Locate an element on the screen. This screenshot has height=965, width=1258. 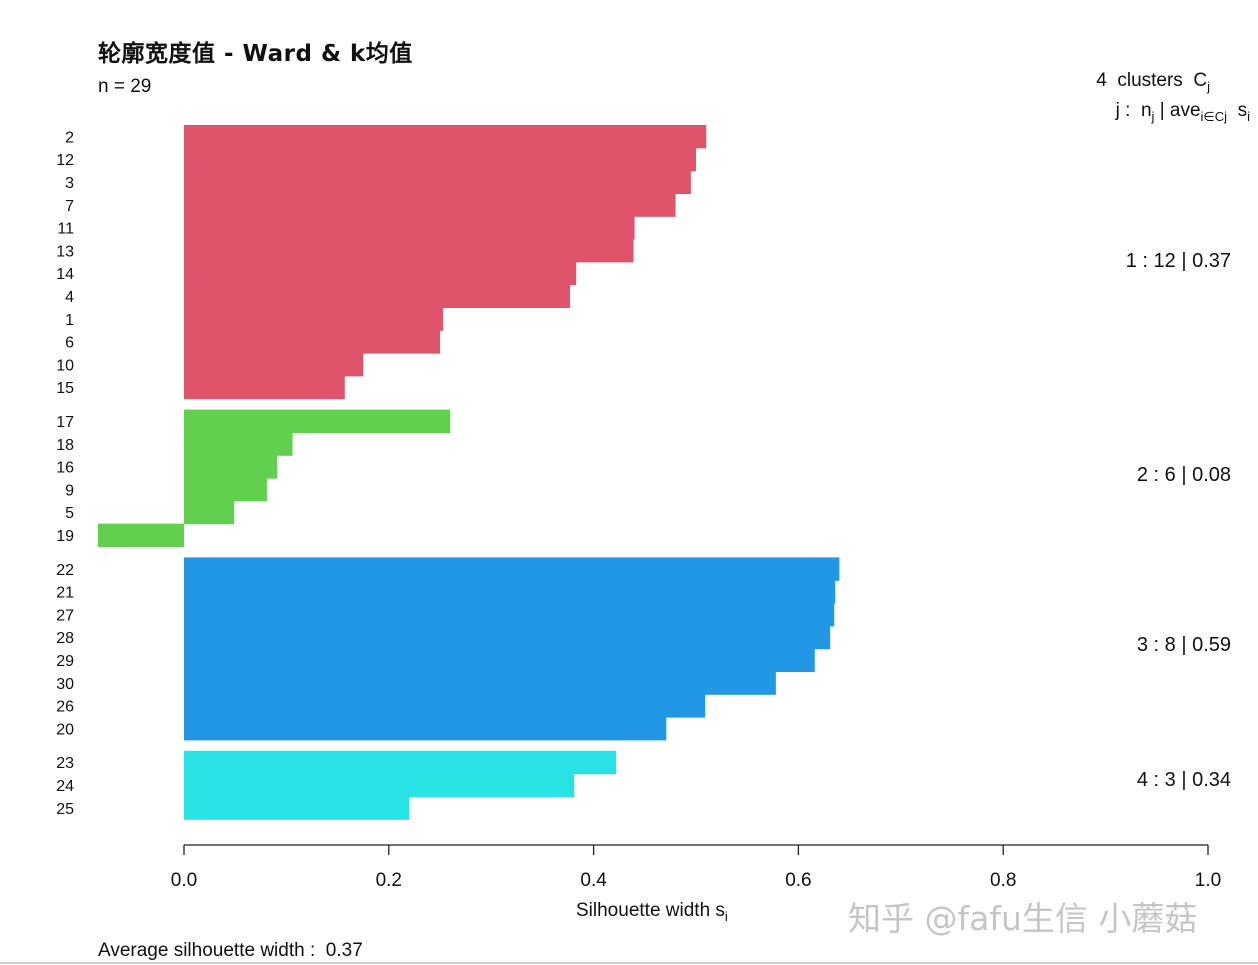
x-tick-label-3: 0.6 is located at coordinates (798, 880).